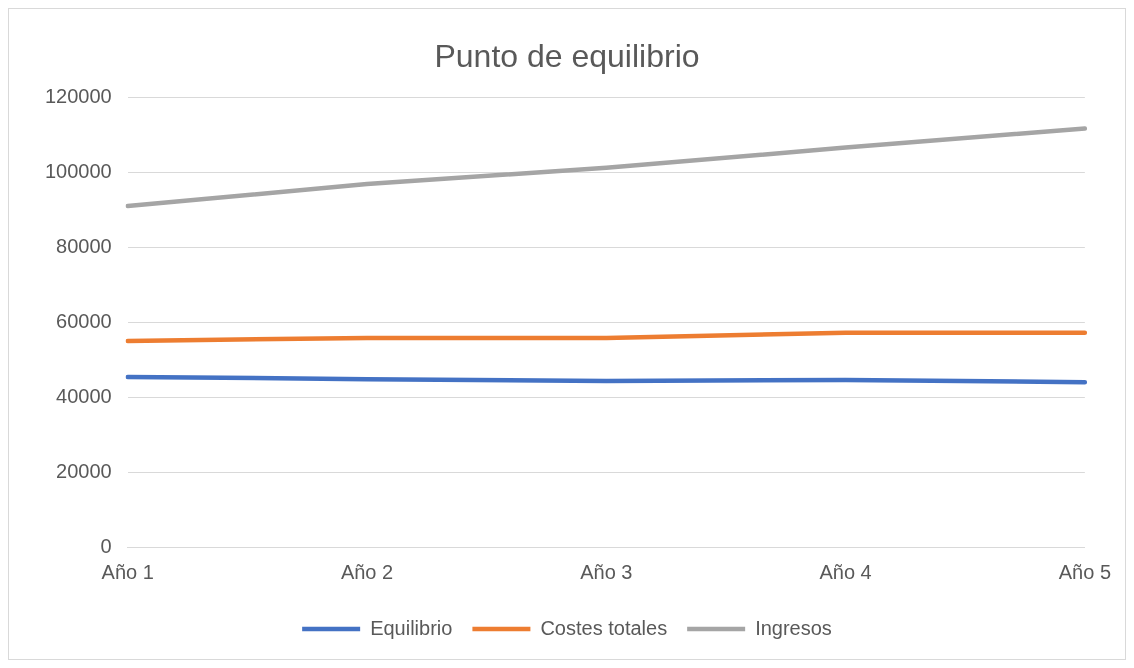 Image resolution: width=1134 pixels, height=668 pixels. Describe the element at coordinates (84, 320) in the screenshot. I see `y-tick-label: 60000` at that location.